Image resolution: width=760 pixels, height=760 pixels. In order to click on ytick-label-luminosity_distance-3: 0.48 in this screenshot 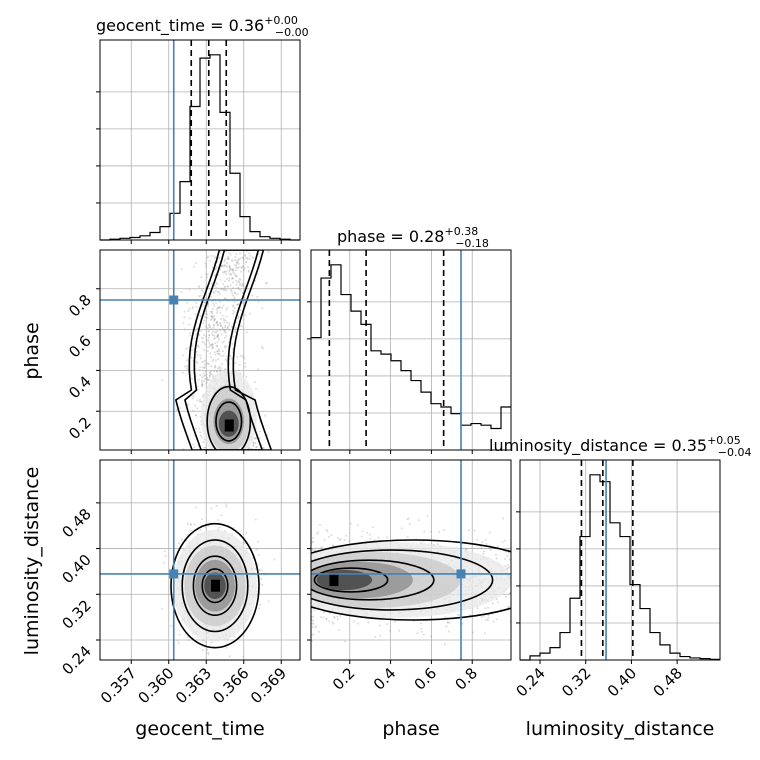, I will do `click(76, 523)`.